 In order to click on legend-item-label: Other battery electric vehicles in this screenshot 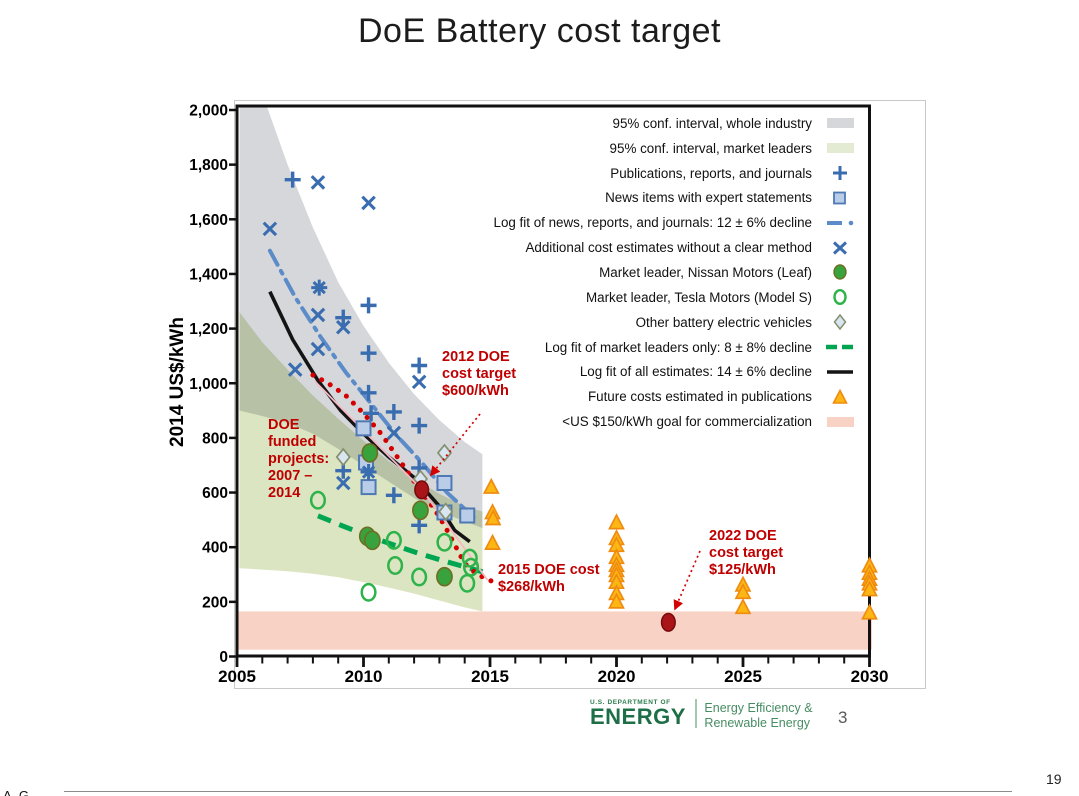, I will do `click(723, 322)`.